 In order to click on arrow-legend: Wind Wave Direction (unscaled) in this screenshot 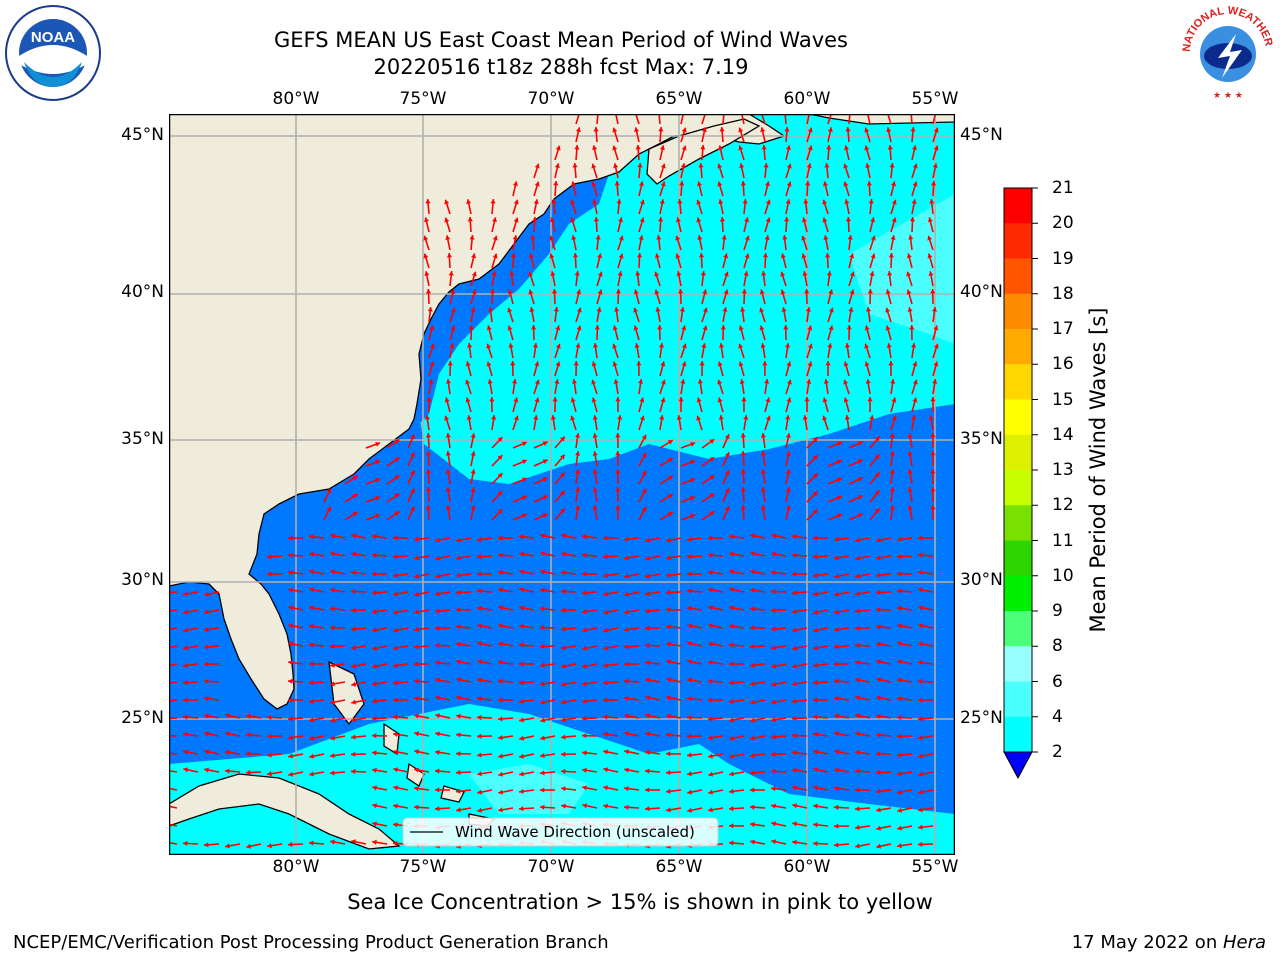, I will do `click(560, 832)`.